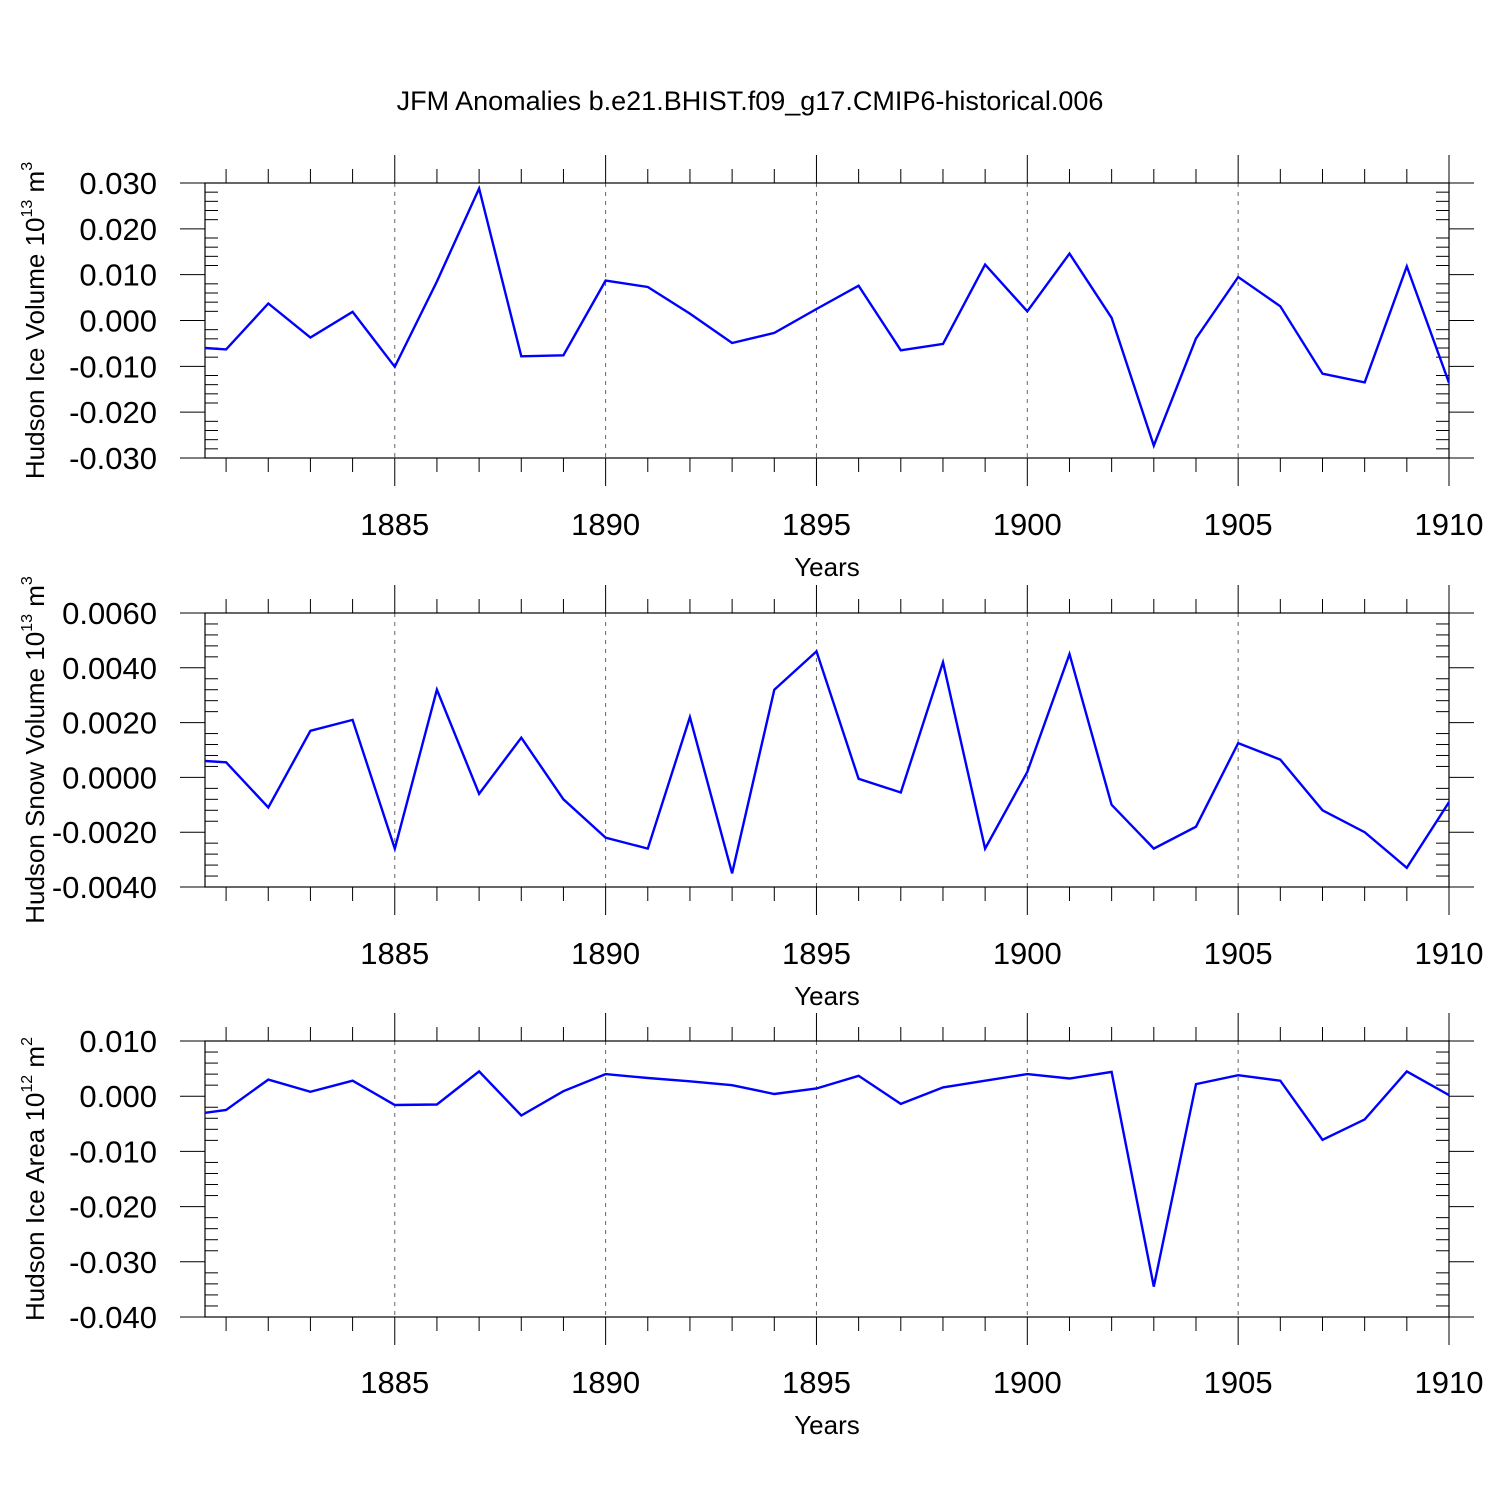  What do you see at coordinates (109, 723) in the screenshot?
I see `y-tick-label: 0.0020` at bounding box center [109, 723].